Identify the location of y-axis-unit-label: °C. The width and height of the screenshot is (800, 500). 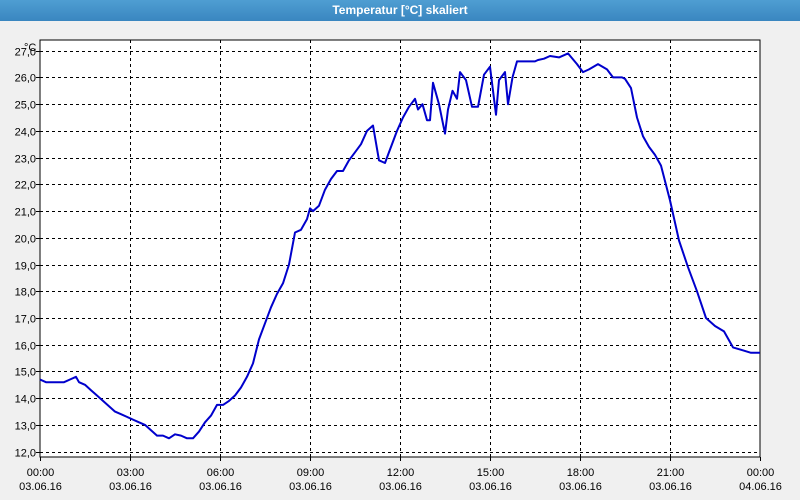
(30, 48).